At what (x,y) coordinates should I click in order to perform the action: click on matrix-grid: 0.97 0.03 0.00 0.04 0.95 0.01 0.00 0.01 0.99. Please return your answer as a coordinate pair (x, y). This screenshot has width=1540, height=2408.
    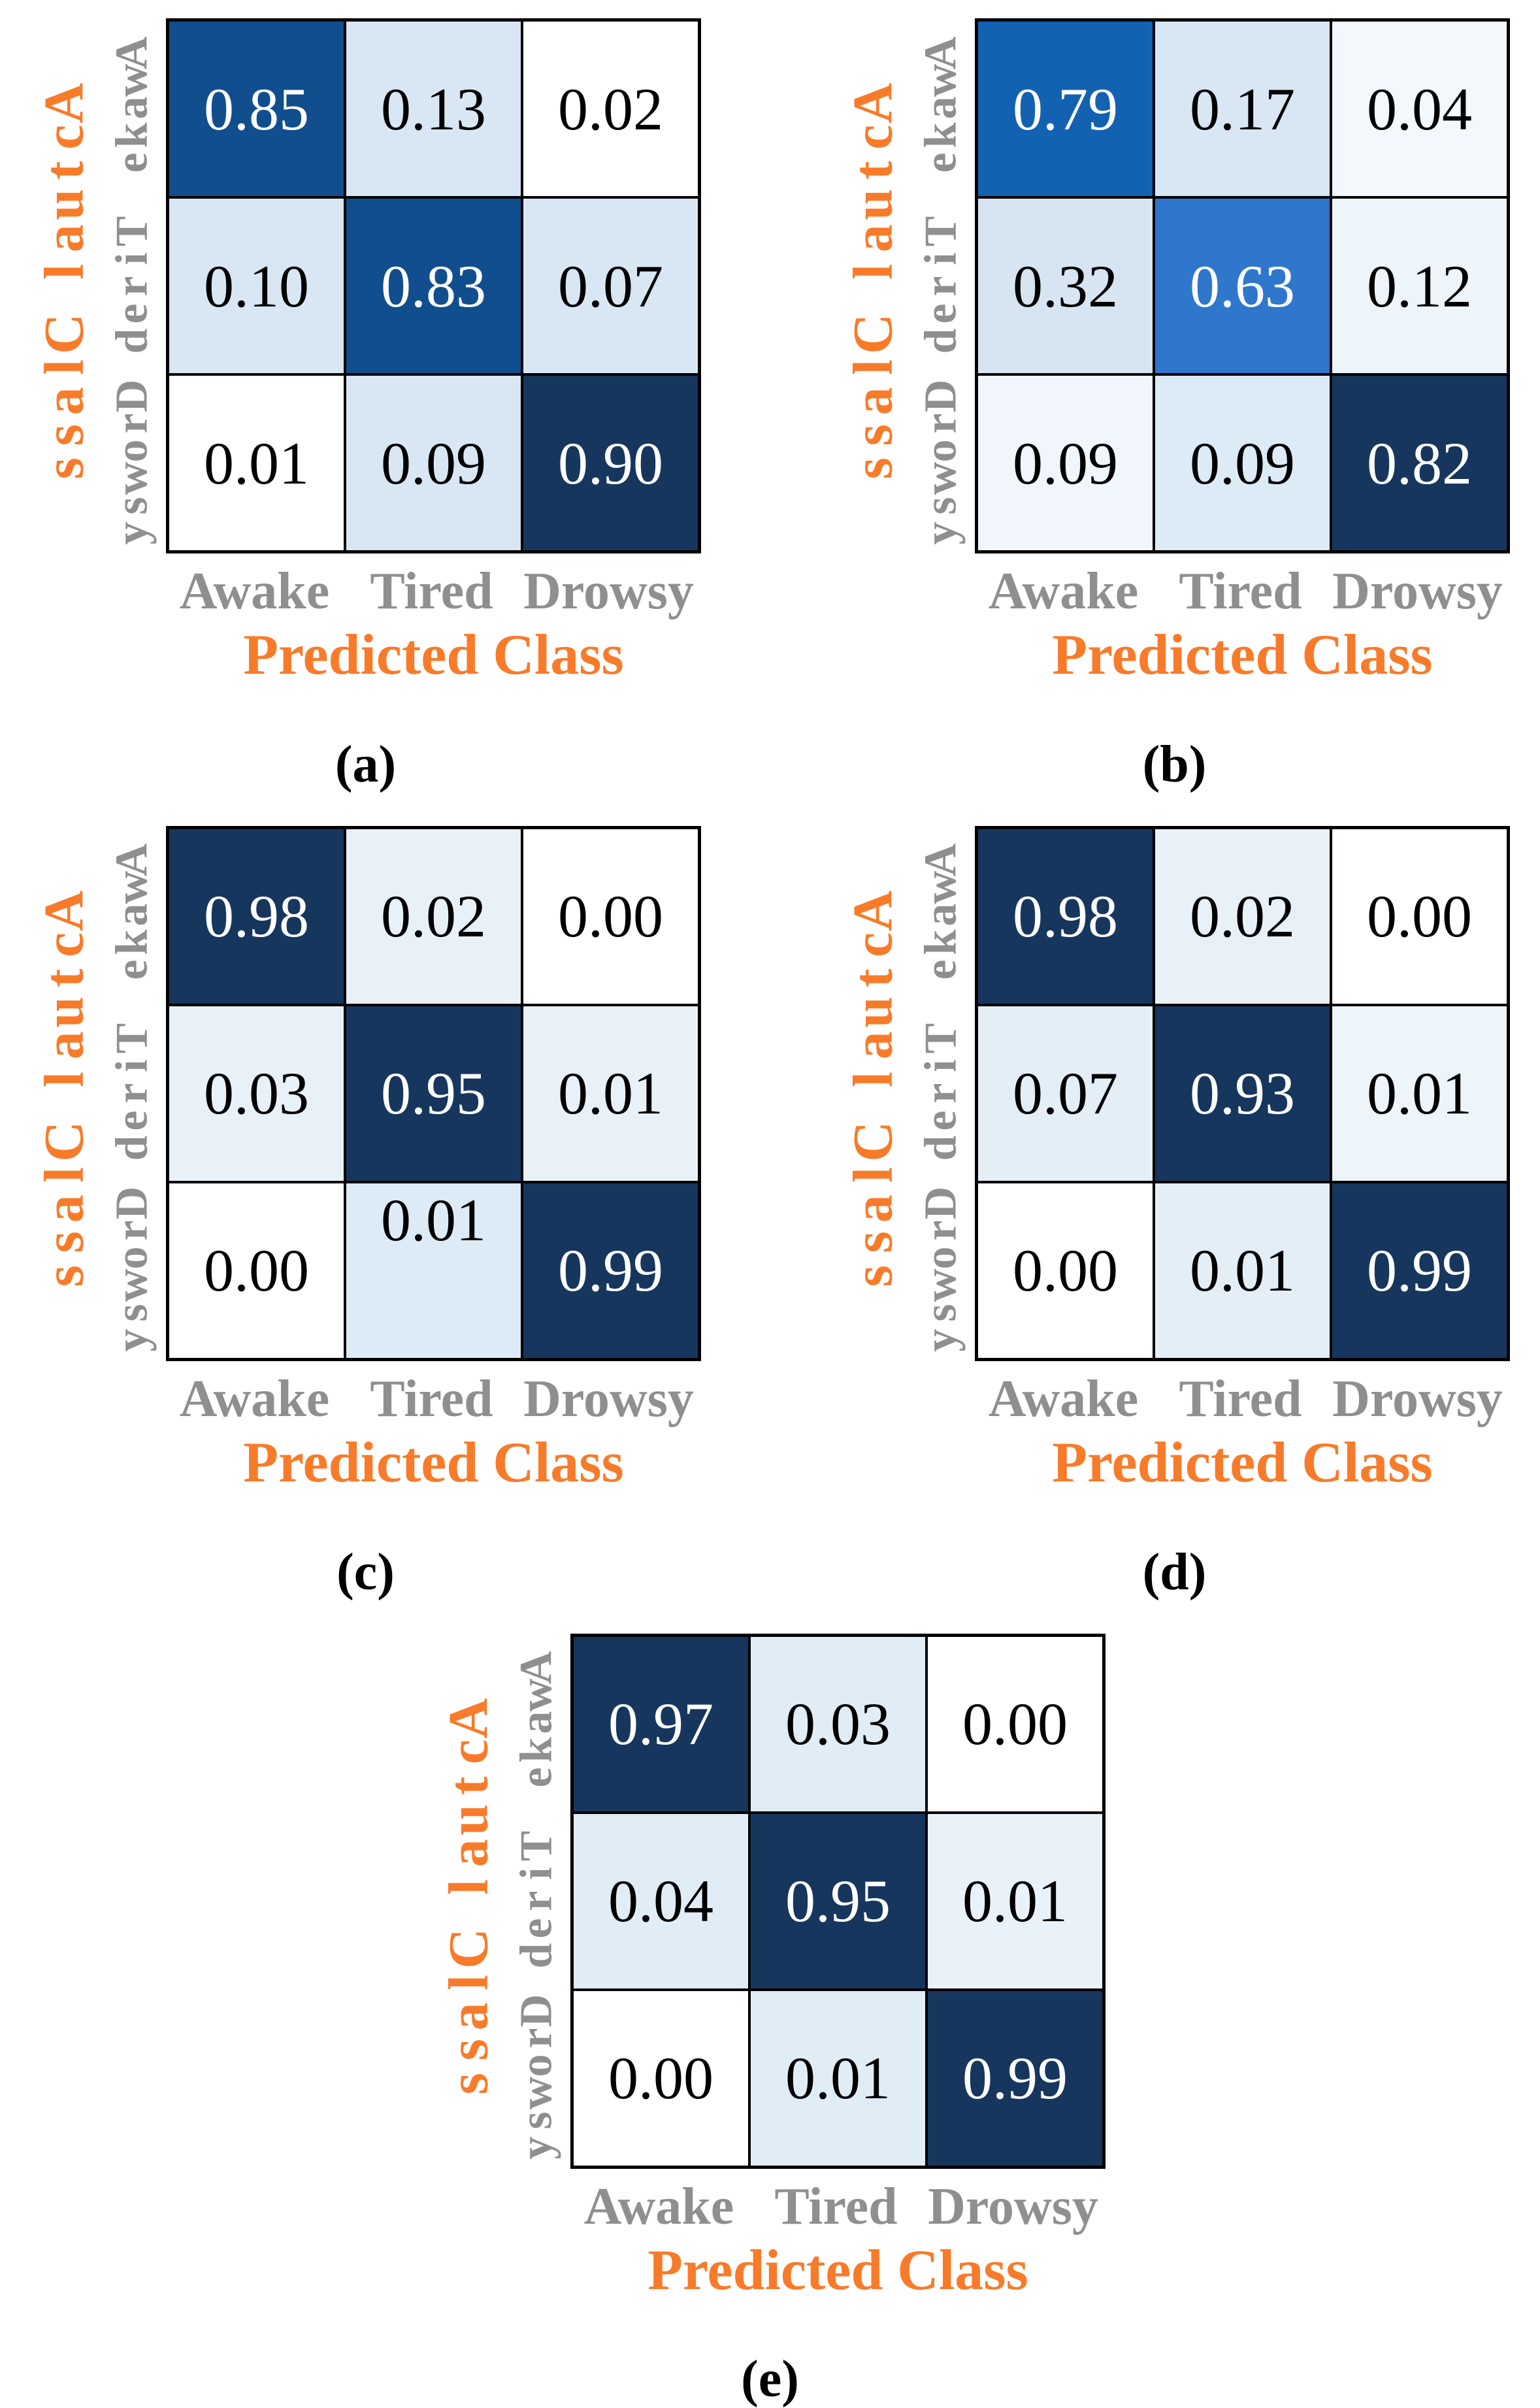
    Looking at the image, I should click on (838, 1901).